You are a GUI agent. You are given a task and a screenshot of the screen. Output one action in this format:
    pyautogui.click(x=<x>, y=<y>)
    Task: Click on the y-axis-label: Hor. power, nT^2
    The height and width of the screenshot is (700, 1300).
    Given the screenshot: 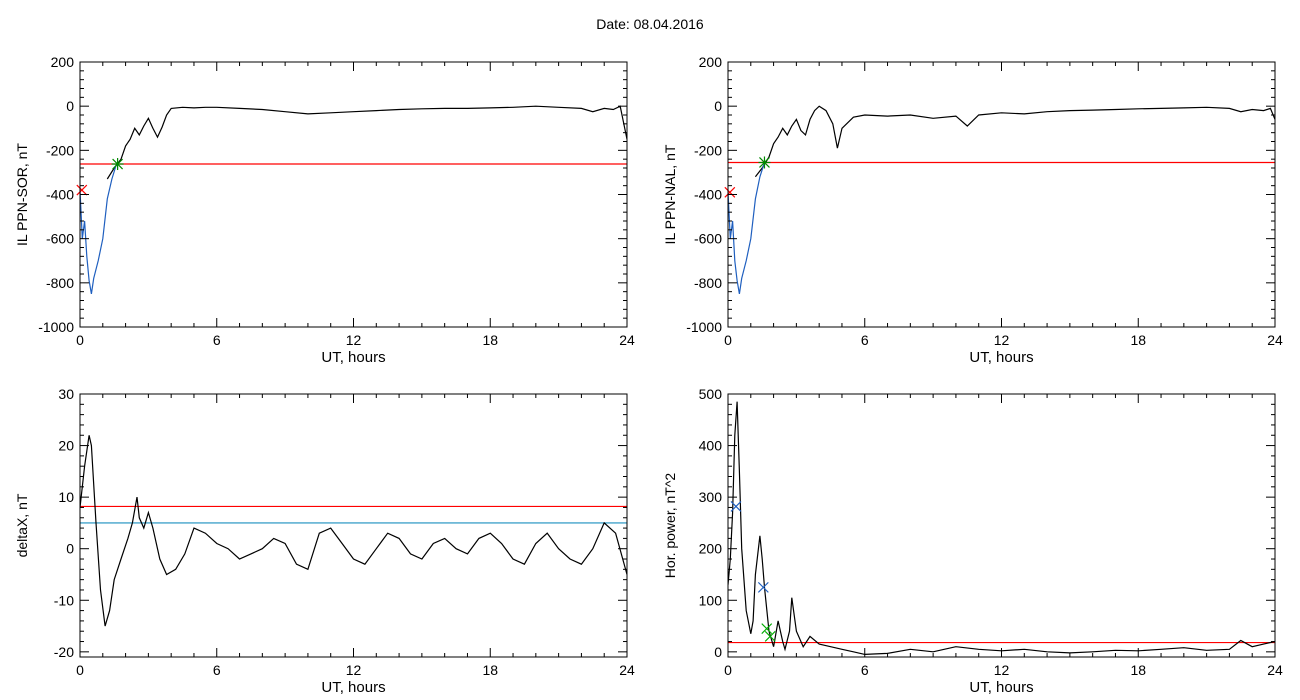 What is the action you would take?
    pyautogui.click(x=670, y=526)
    